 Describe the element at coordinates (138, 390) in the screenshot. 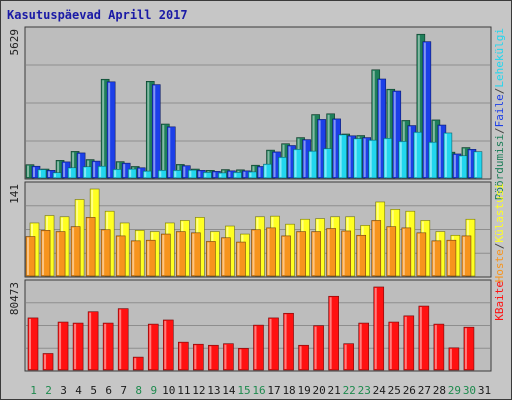

I see `x-tick-label: 8` at that location.